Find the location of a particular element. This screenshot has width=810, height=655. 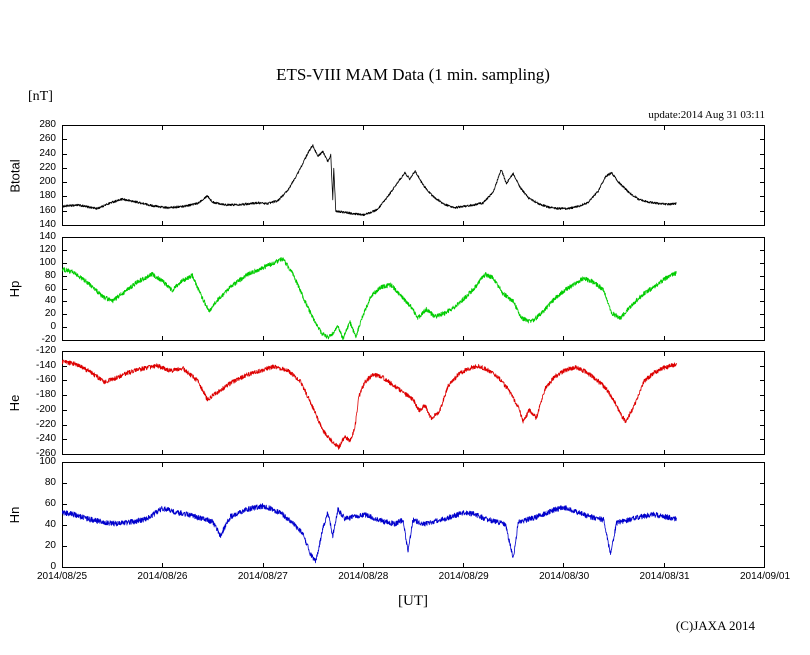

x-tick-label: 2014/08/31 is located at coordinates (664, 576).